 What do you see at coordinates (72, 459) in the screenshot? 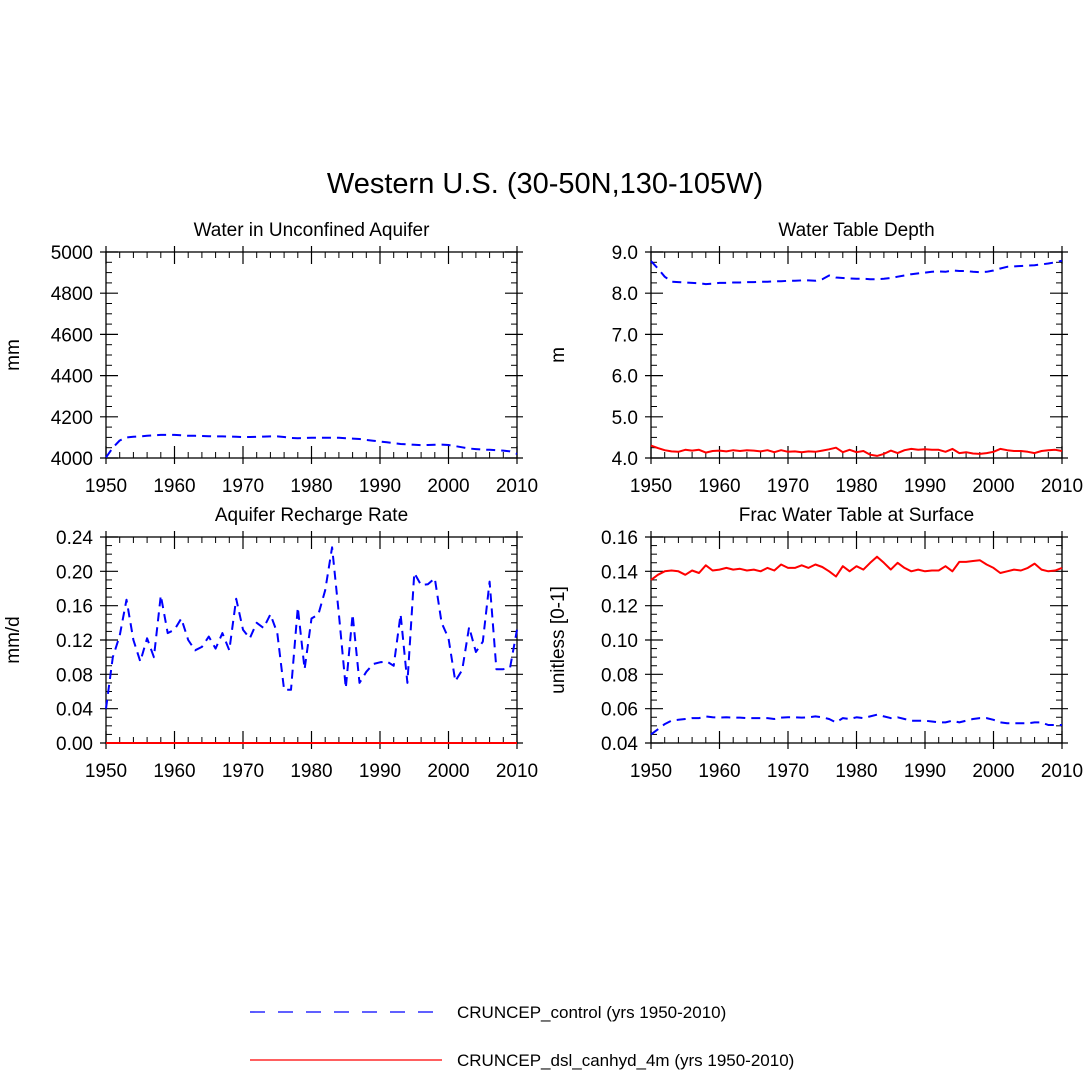
I see `y-tick-label: 4000` at bounding box center [72, 459].